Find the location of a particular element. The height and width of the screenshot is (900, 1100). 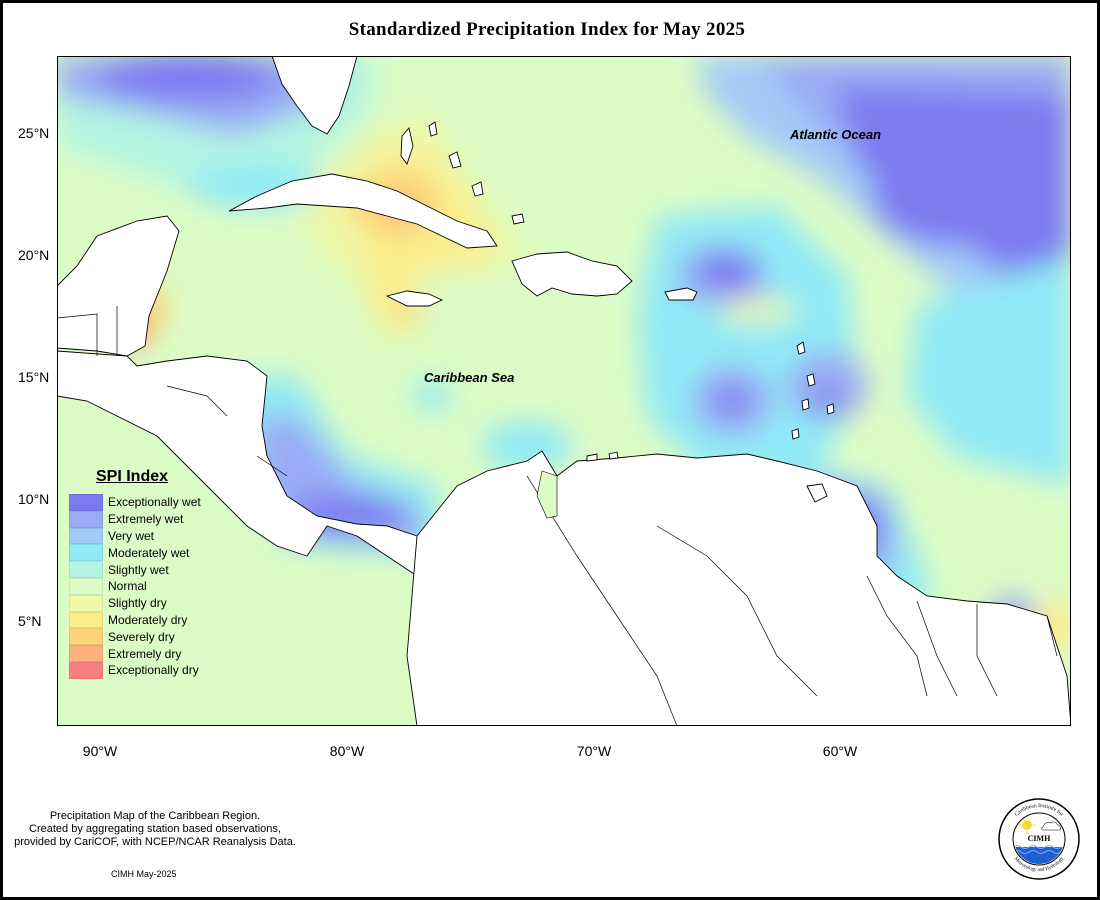

legend-label: Very wet is located at coordinates (131, 535).